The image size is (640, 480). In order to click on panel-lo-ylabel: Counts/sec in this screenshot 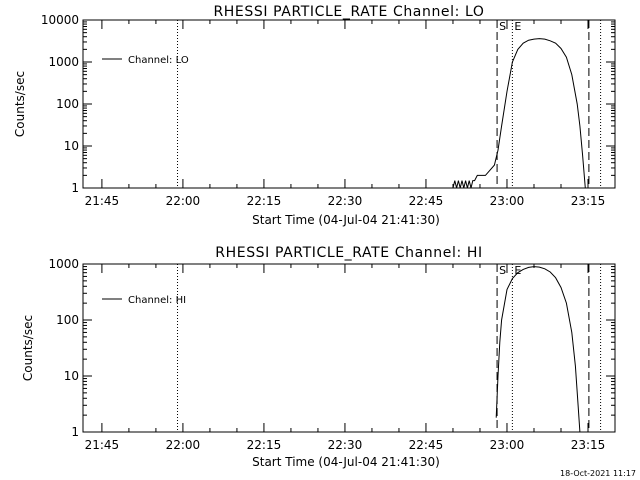, I will do `click(20, 104)`.